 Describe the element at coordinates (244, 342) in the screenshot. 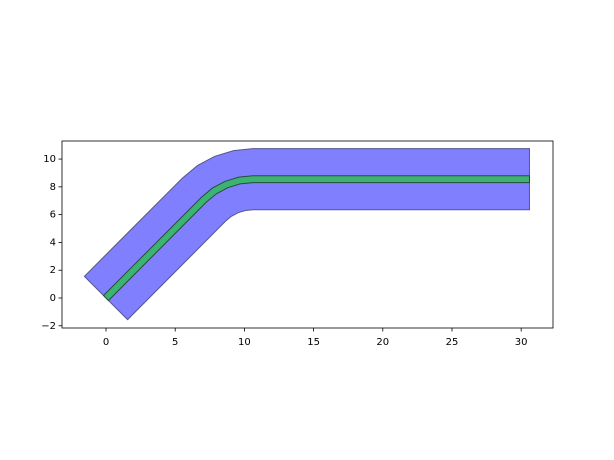

I see `x-tick-label: 10` at that location.